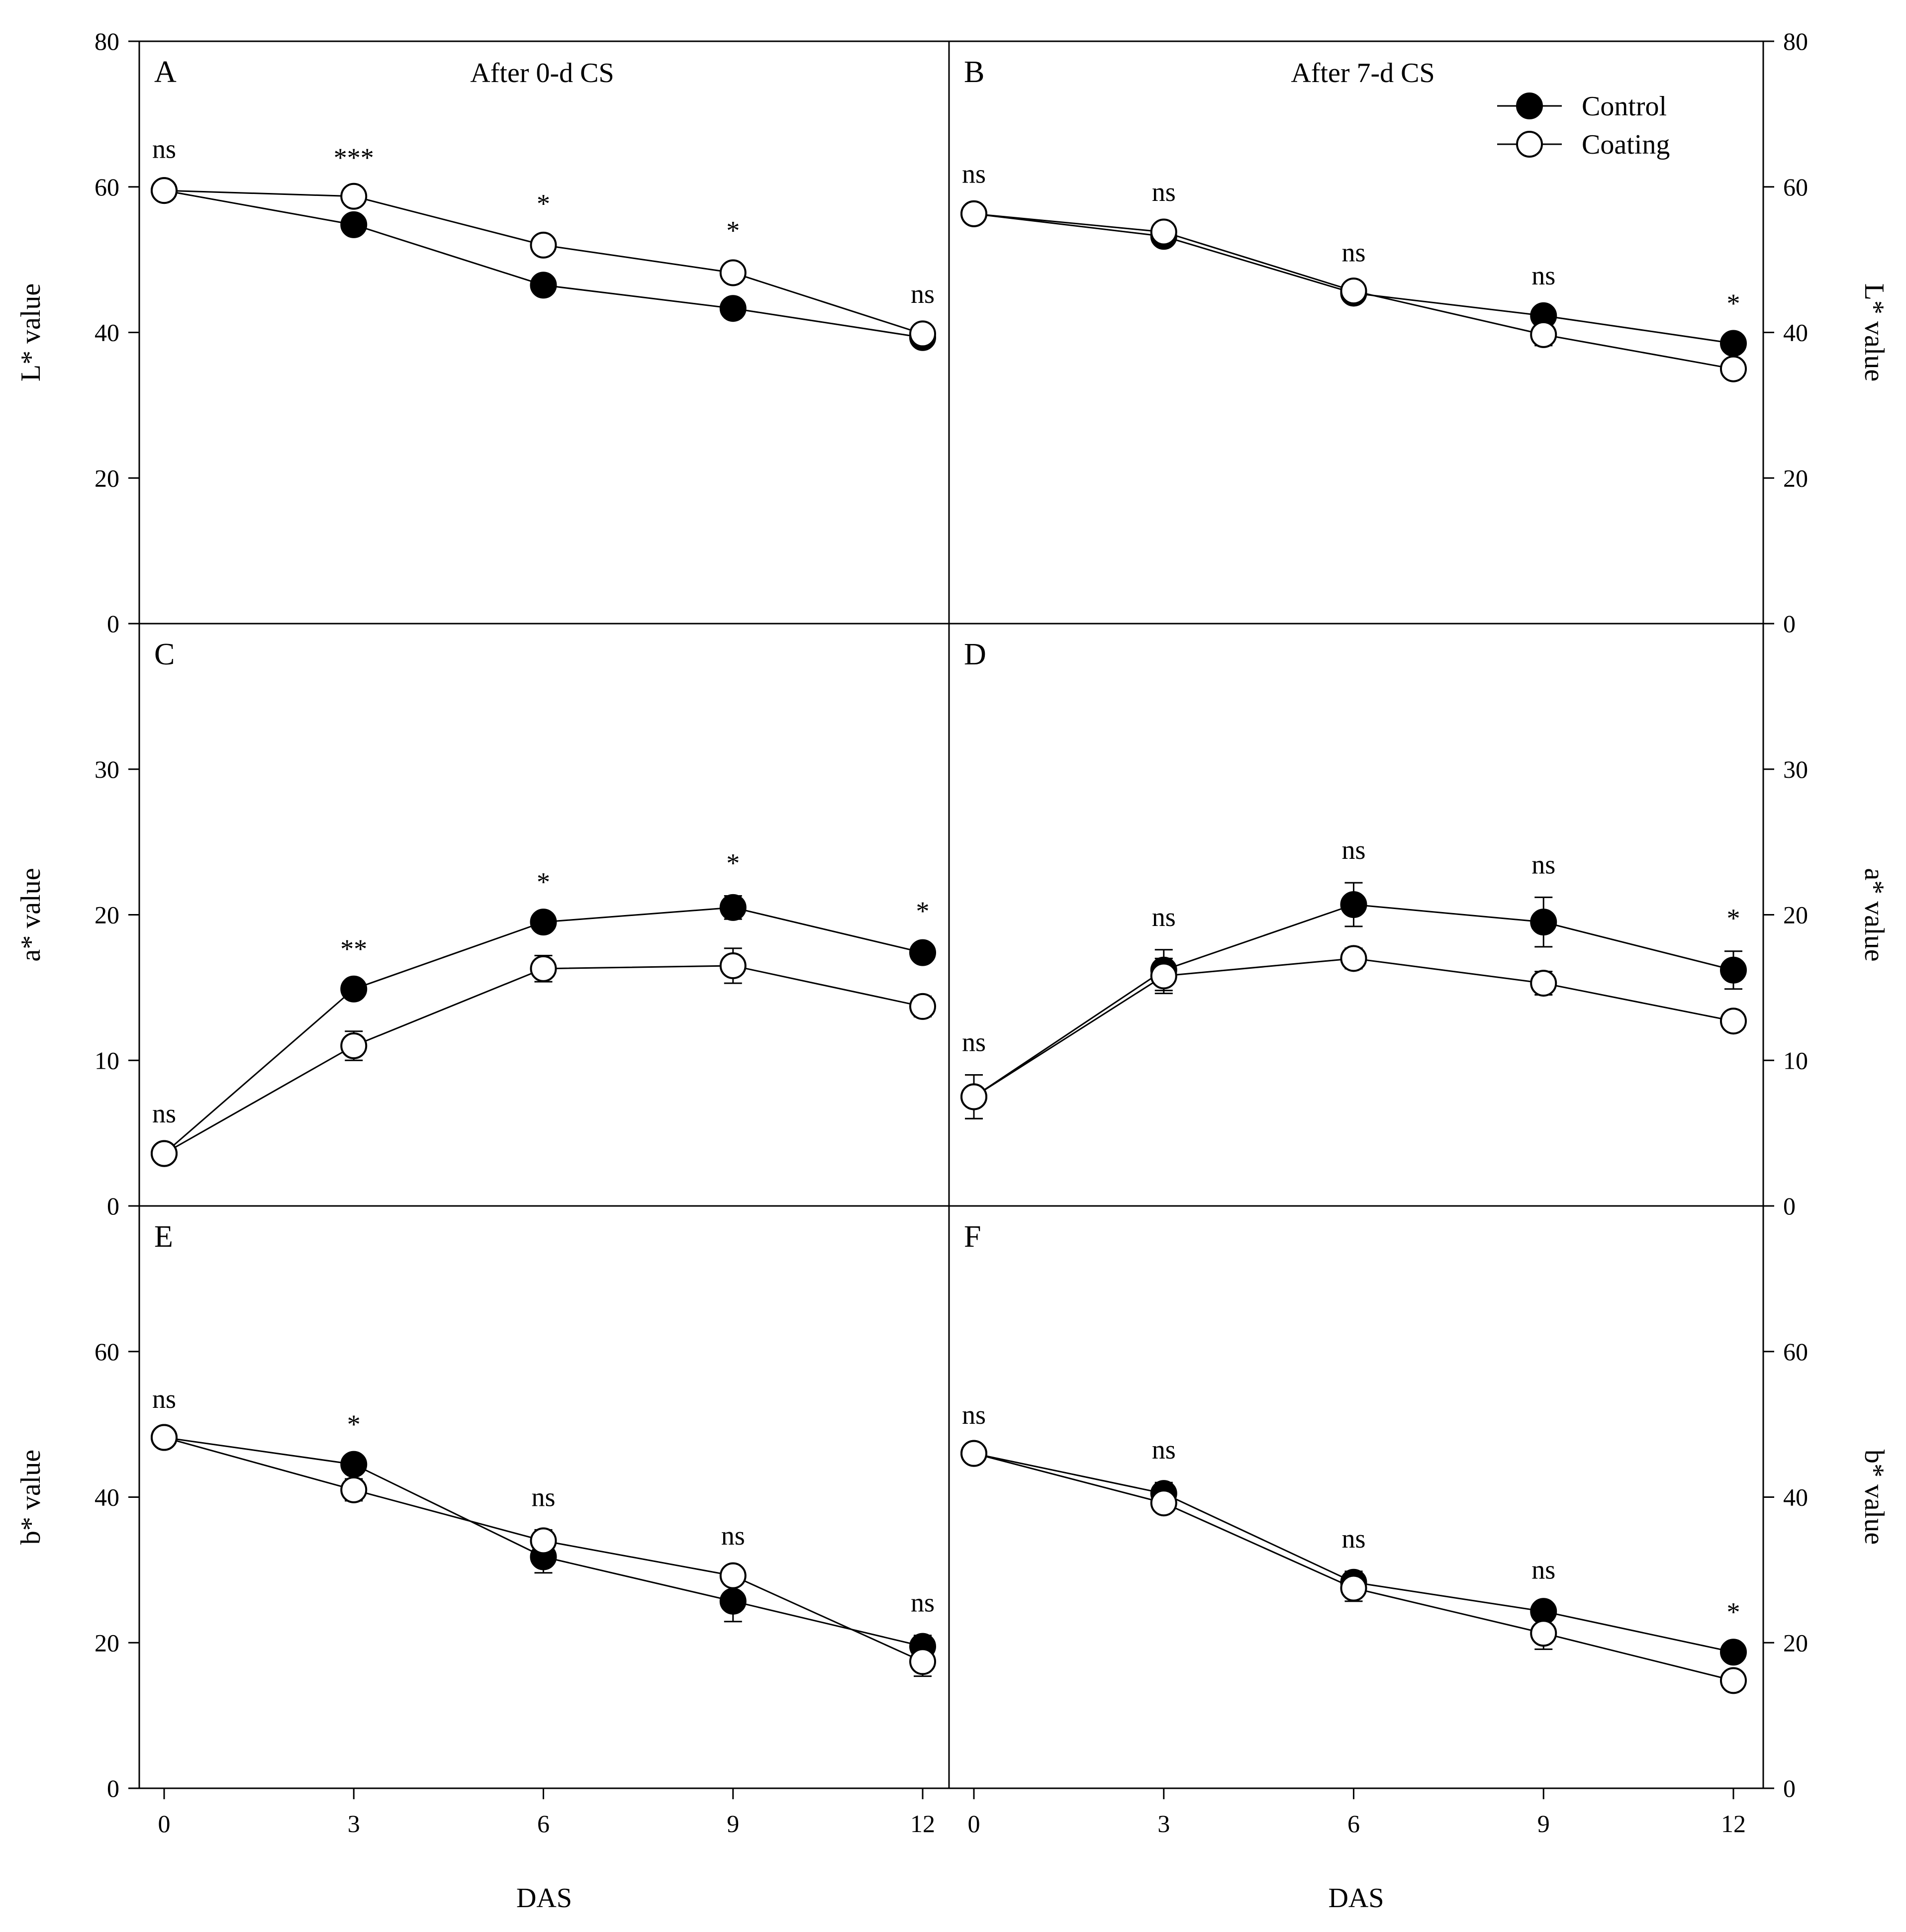  What do you see at coordinates (1875, 914) in the screenshot?
I see `y-axis-title-right: a* value` at bounding box center [1875, 914].